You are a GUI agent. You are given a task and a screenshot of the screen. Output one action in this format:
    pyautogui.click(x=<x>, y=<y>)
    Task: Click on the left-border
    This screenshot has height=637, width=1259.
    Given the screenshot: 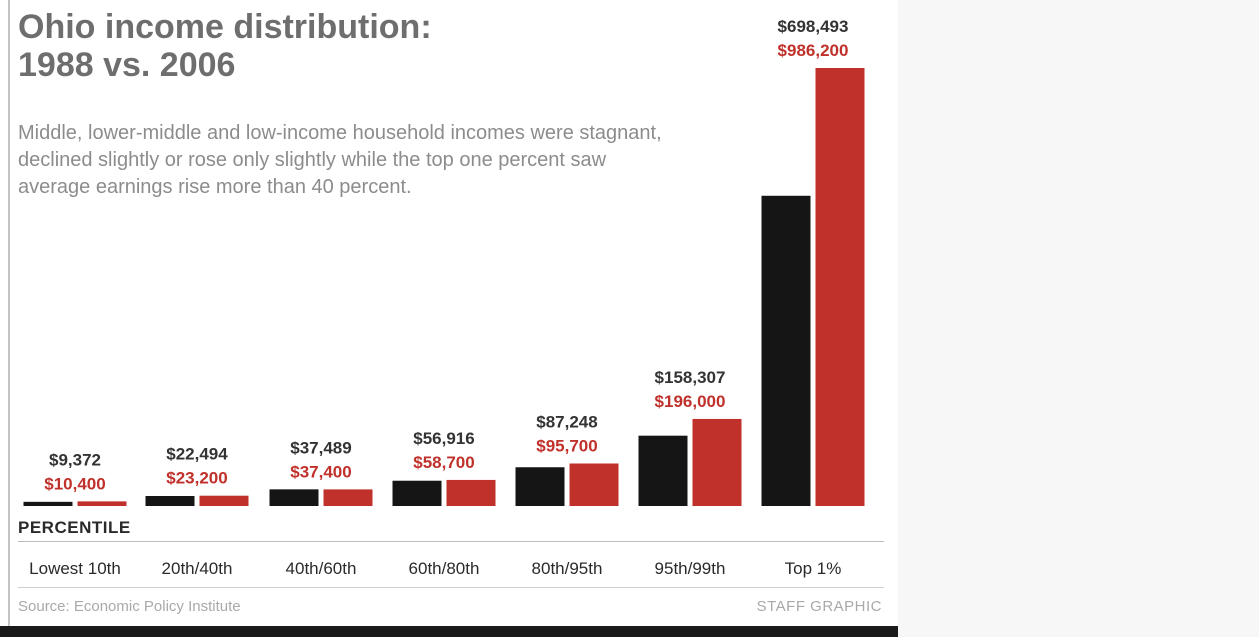 What is the action you would take?
    pyautogui.click(x=9, y=318)
    